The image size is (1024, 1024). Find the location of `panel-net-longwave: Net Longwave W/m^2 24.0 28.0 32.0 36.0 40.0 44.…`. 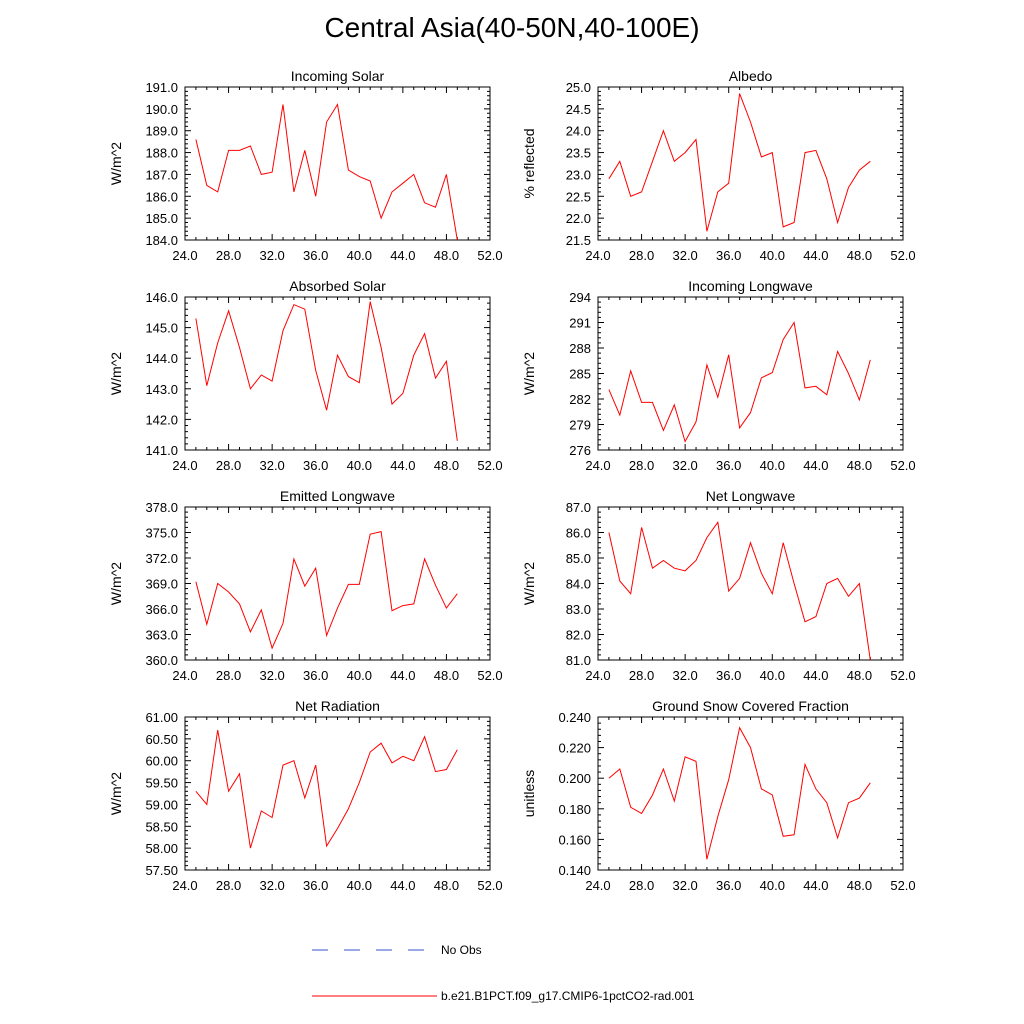

panel-net-longwave: Net Longwave W/m^2 24.0 28.0 32.0 36.0 40.0 44.… is located at coordinates (718, 585).